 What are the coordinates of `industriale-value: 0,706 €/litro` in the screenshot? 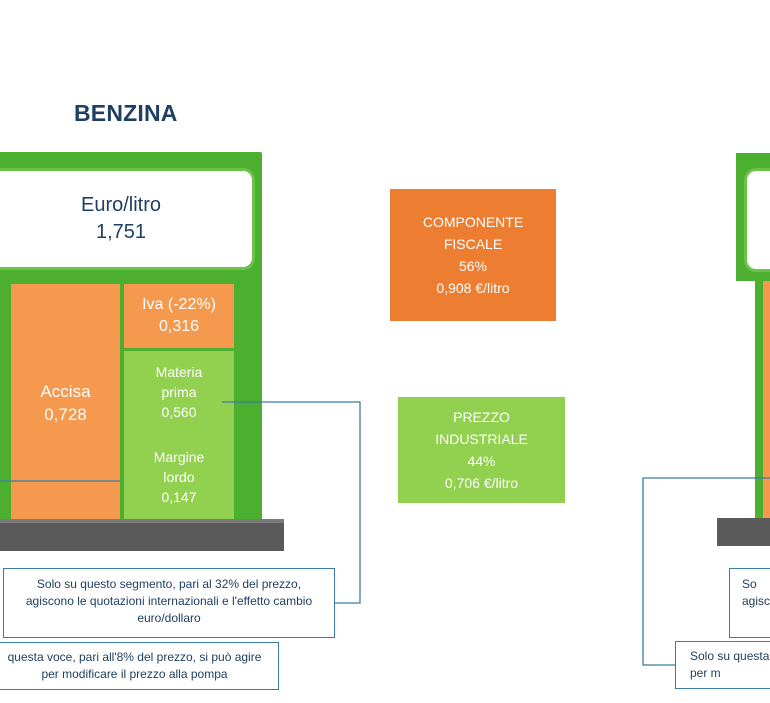 It's located at (481, 483).